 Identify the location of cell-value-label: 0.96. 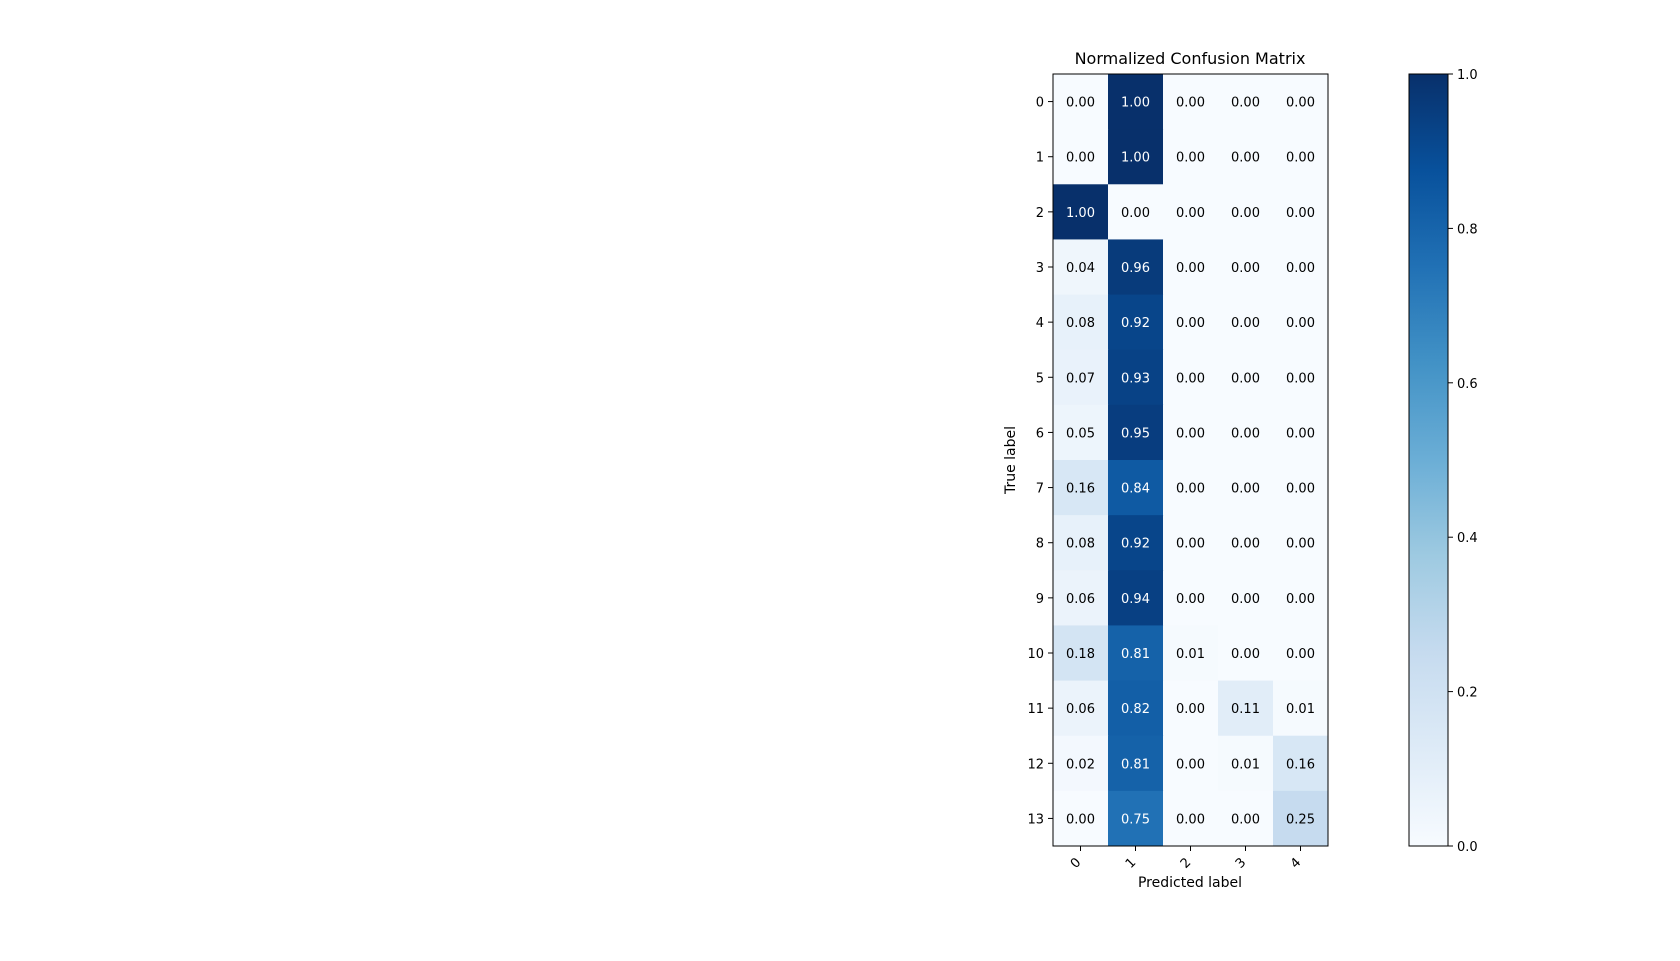
(1135, 268).